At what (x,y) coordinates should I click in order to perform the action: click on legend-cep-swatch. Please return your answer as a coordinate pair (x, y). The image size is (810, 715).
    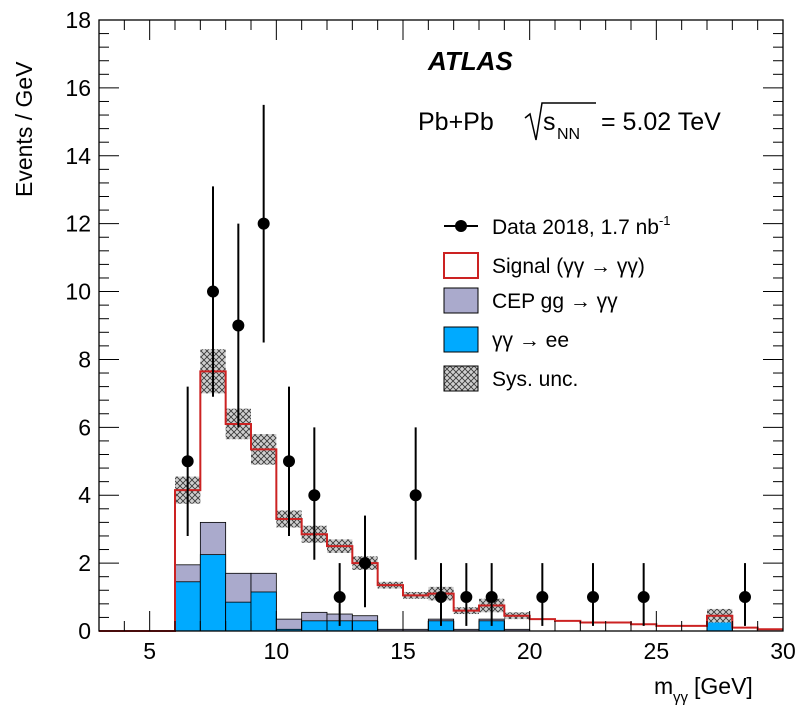
    Looking at the image, I should click on (461, 300).